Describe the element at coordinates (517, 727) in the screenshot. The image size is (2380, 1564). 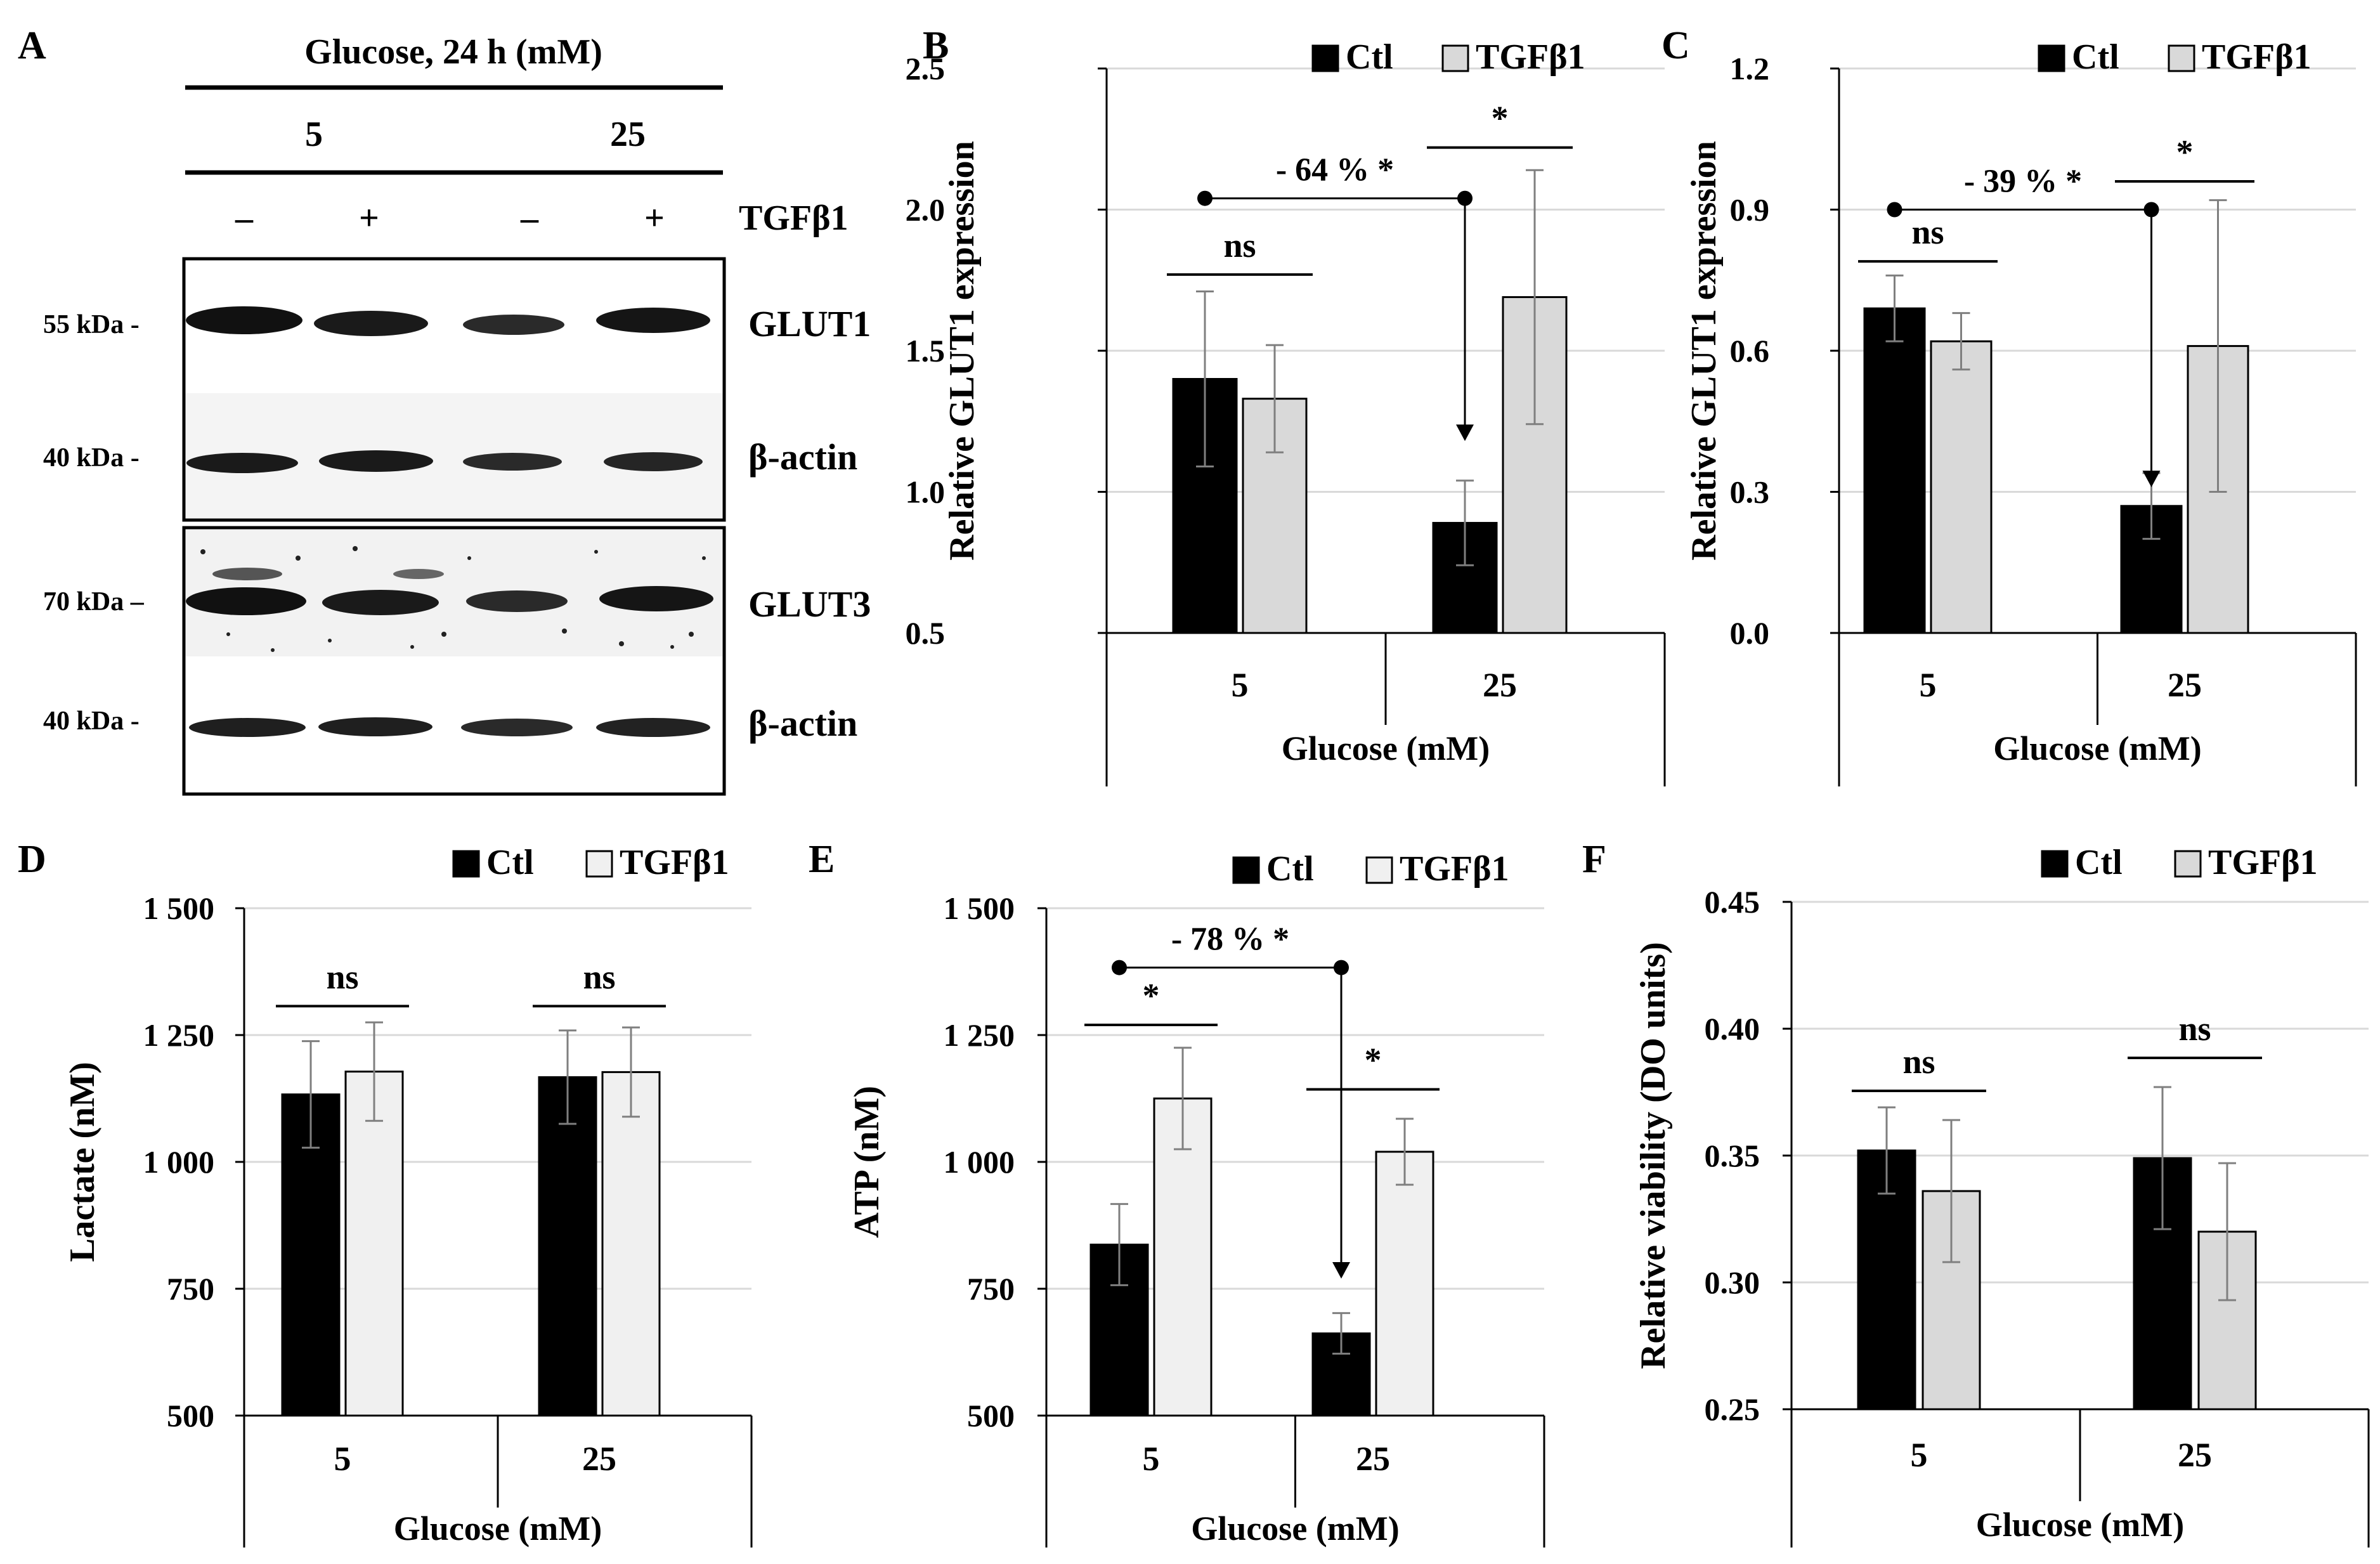
I see `band-actin2-lane3` at that location.